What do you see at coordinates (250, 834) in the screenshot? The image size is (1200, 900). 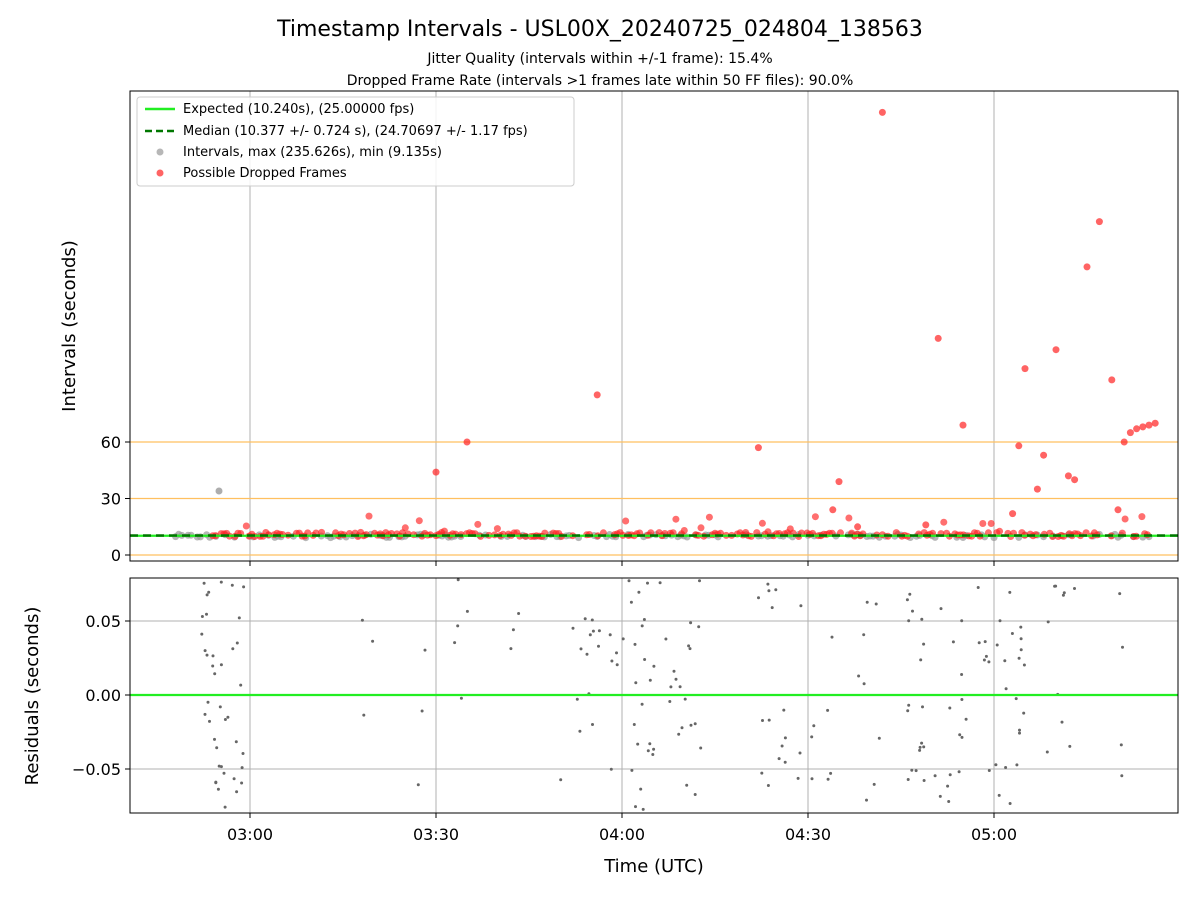 I see `x-tick-label: 03:00` at bounding box center [250, 834].